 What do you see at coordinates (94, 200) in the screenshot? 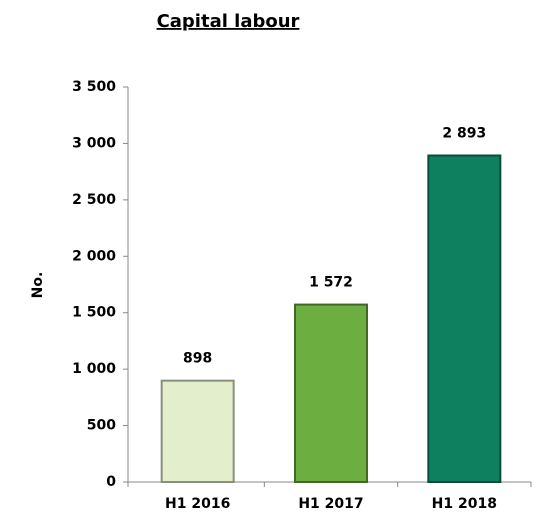
I see `y-tick-label: 2 500` at bounding box center [94, 200].